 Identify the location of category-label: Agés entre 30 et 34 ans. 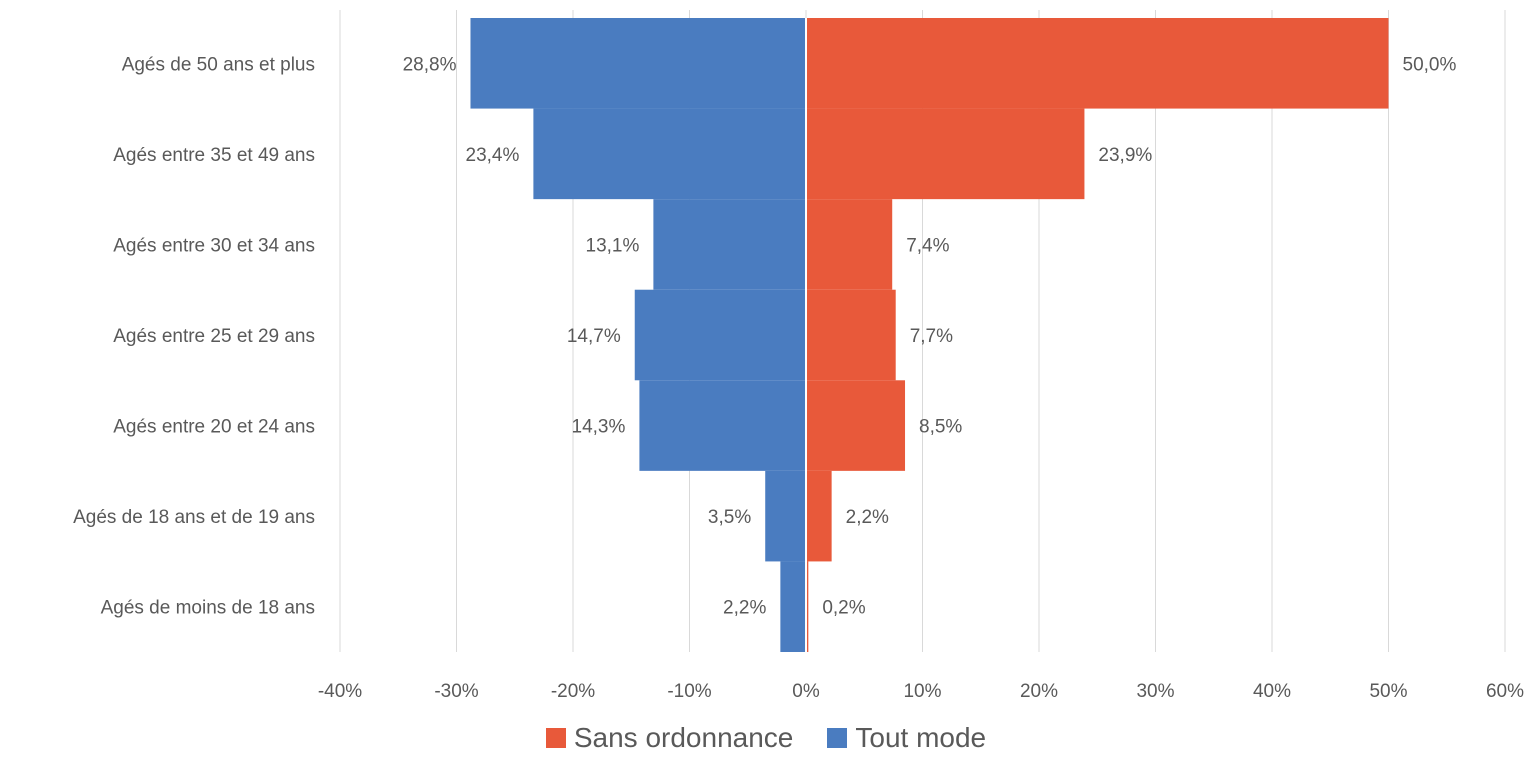
(214, 245).